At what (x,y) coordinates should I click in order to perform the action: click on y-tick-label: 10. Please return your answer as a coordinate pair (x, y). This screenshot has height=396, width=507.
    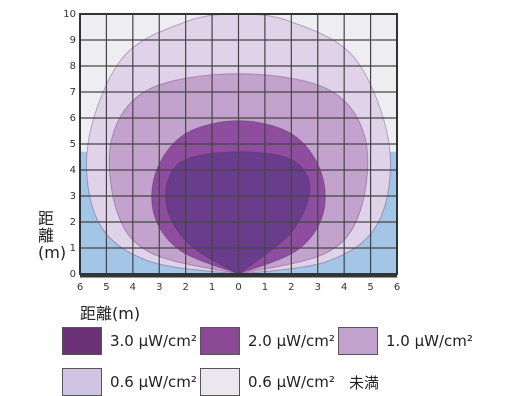
    Looking at the image, I should click on (69, 14).